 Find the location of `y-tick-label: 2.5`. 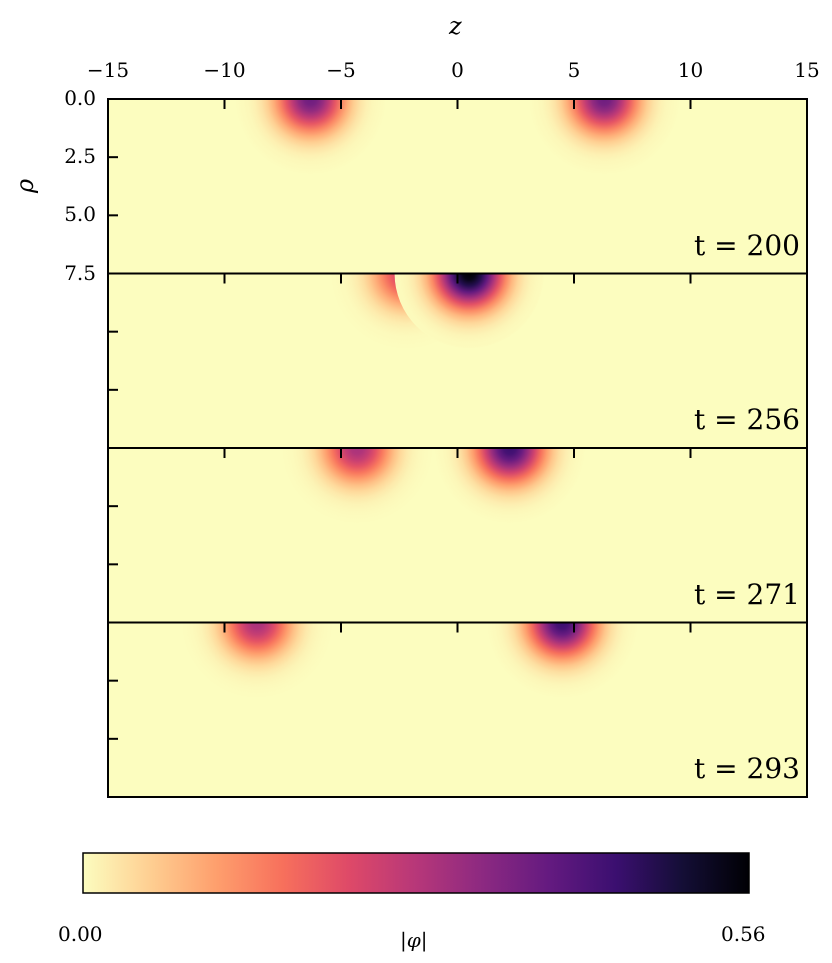

y-tick-label: 2.5 is located at coordinates (80, 156).